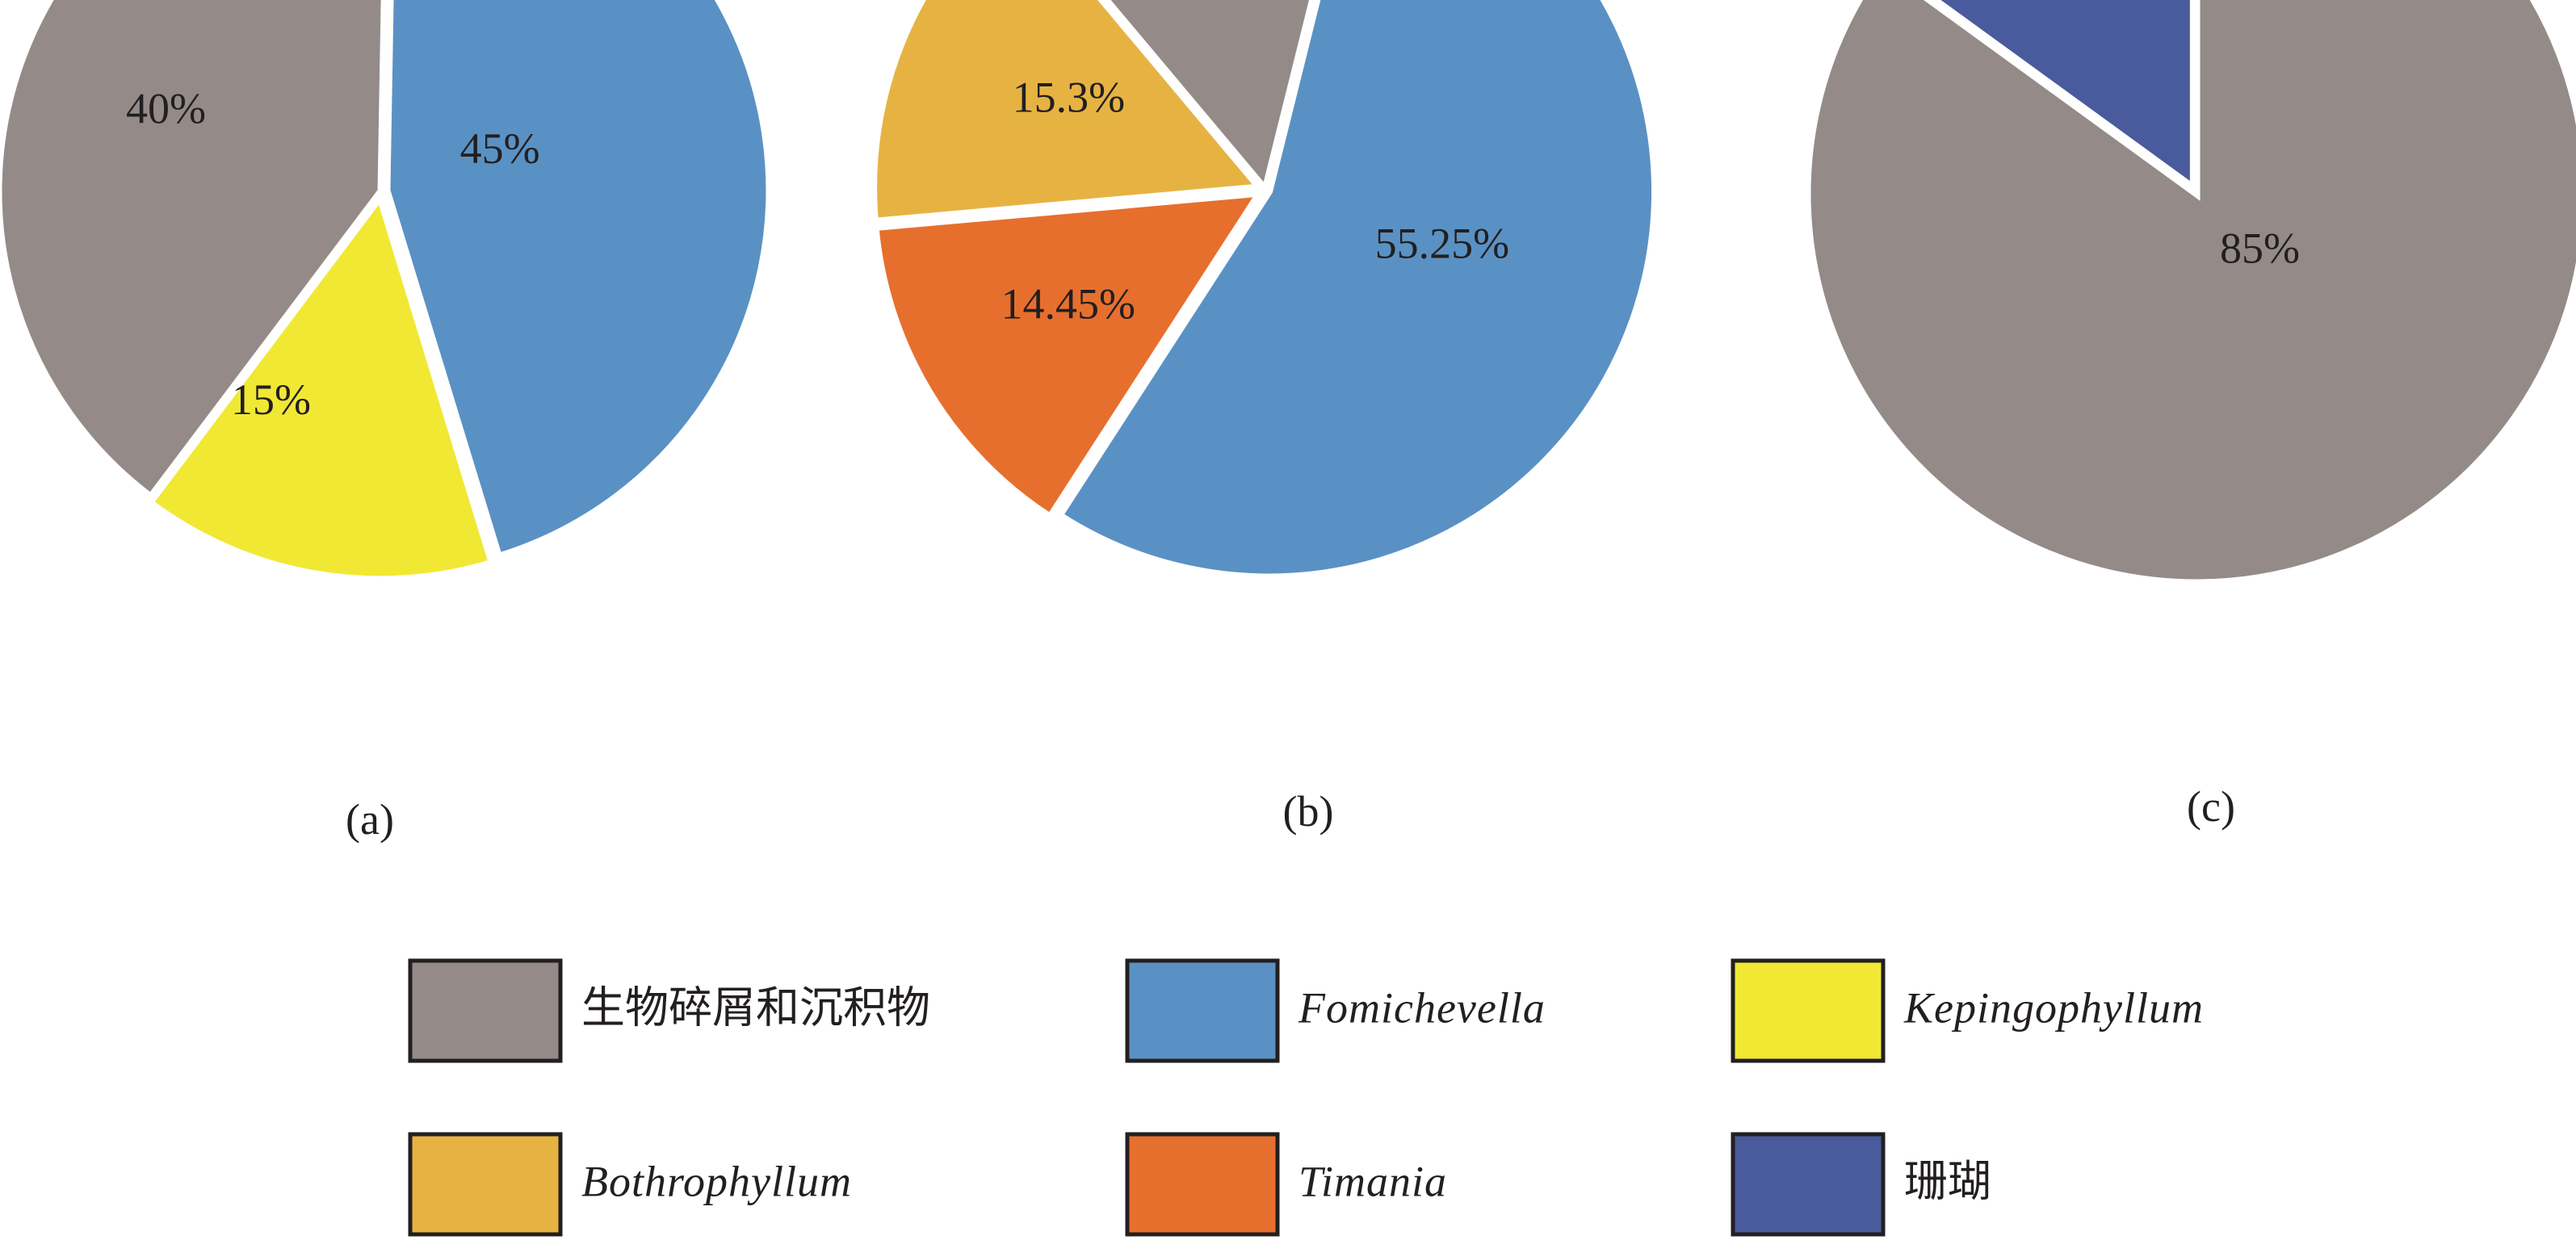 The width and height of the screenshot is (2576, 1240). I want to click on pie-slice-kepingophyllum, so click(321, 386).